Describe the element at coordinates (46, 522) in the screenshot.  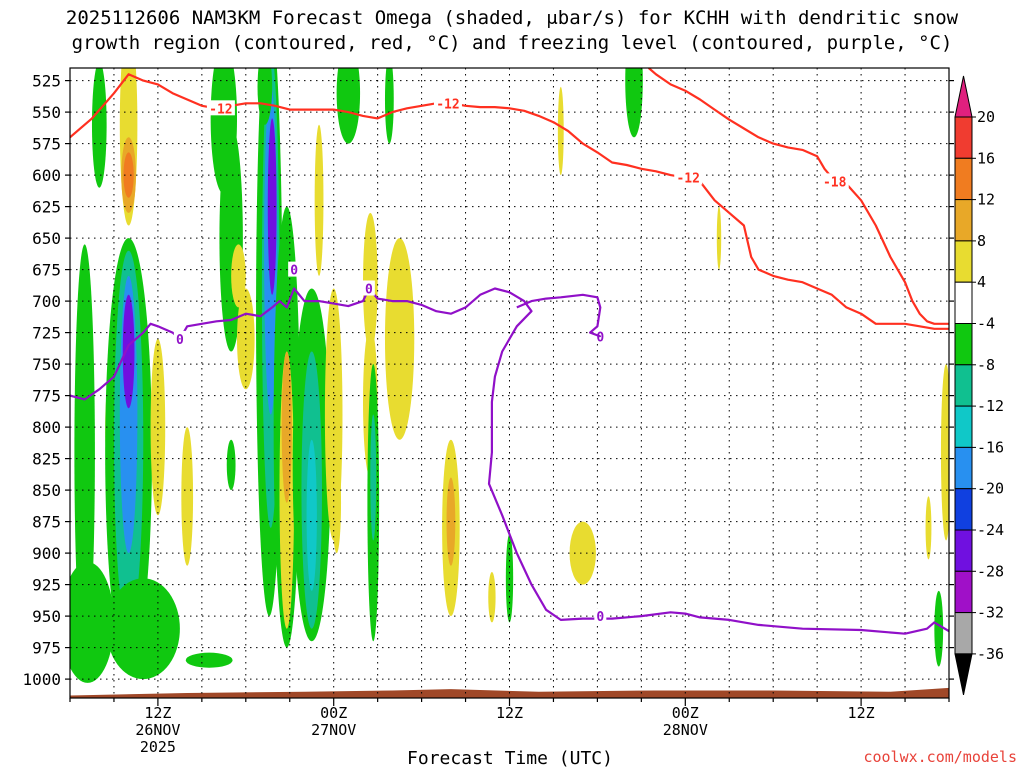
I see `y-tick-label-875: 875` at that location.